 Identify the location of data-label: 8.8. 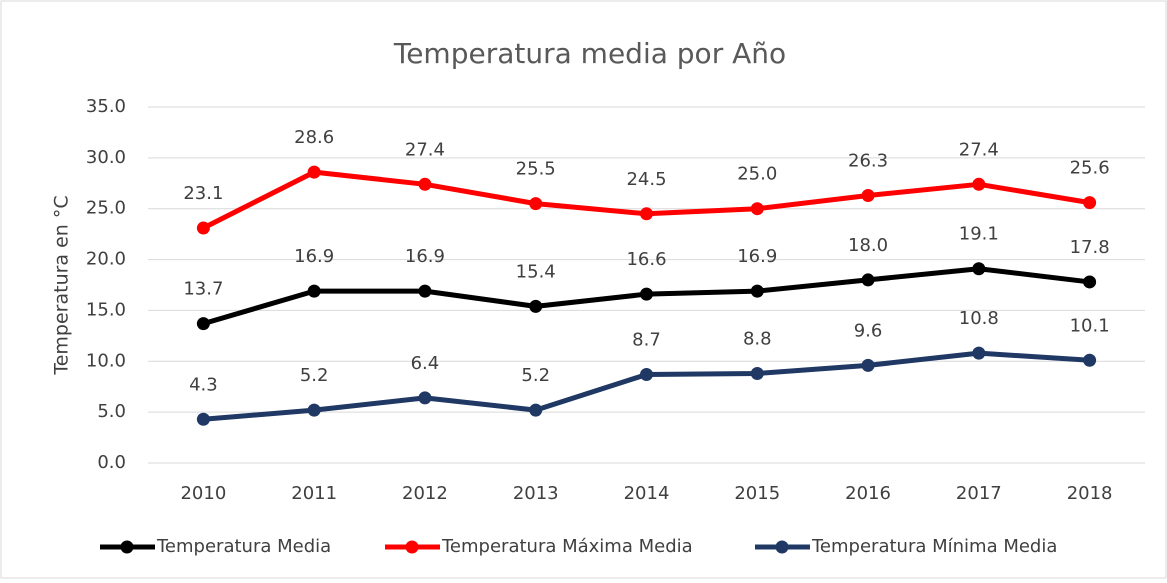
(757, 338).